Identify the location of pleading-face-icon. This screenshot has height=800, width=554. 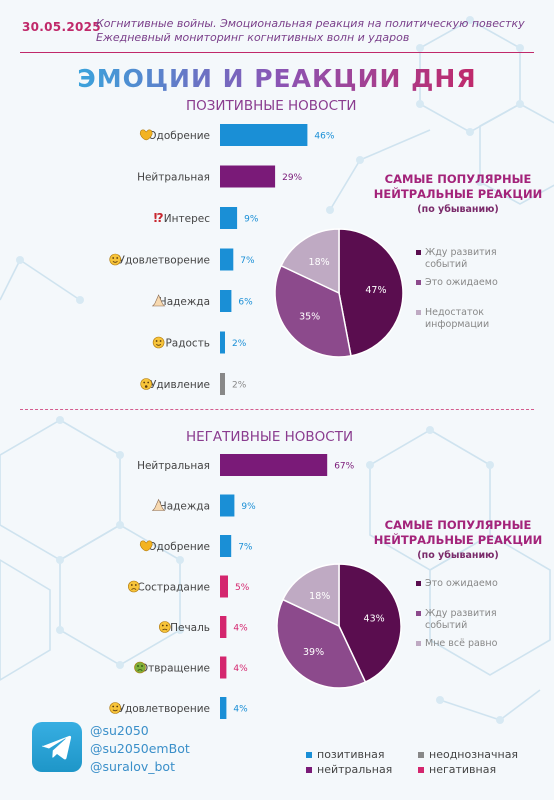
(134, 586).